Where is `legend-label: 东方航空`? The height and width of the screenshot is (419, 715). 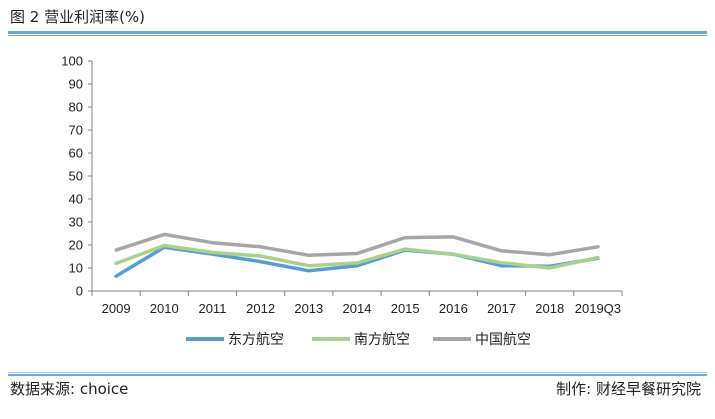
legend-label: 东方航空 is located at coordinates (256, 339).